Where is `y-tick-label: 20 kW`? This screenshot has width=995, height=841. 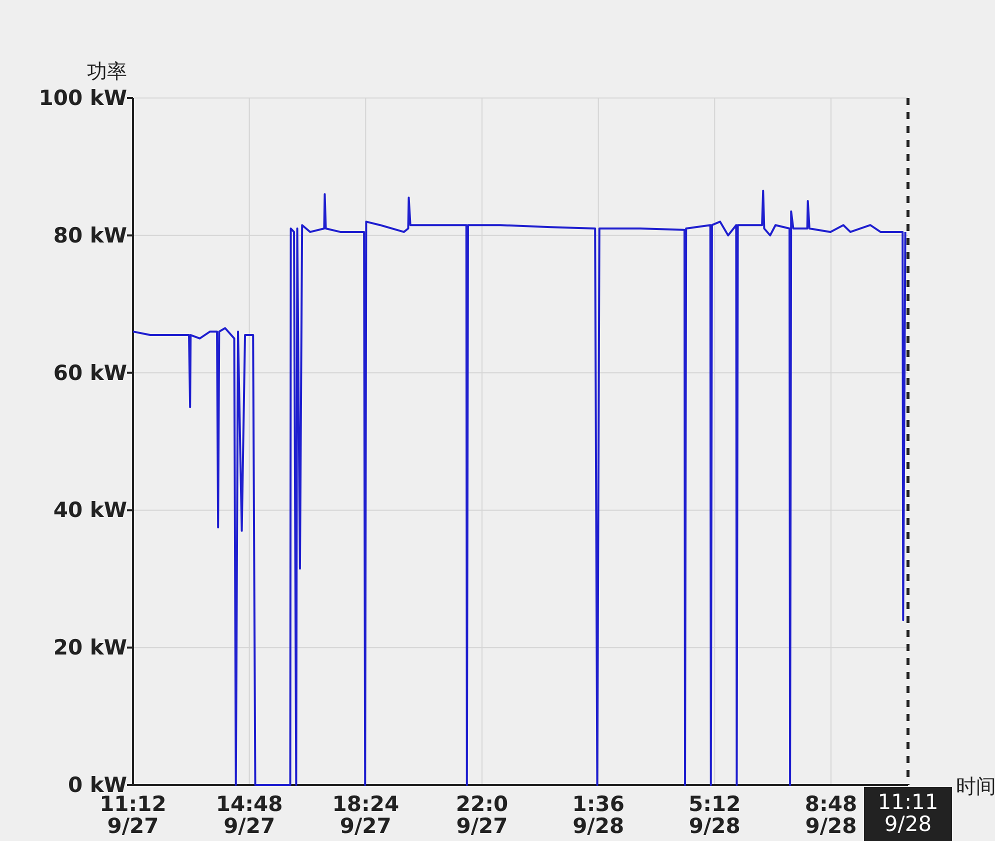
y-tick-label: 20 kW is located at coordinates (90, 648).